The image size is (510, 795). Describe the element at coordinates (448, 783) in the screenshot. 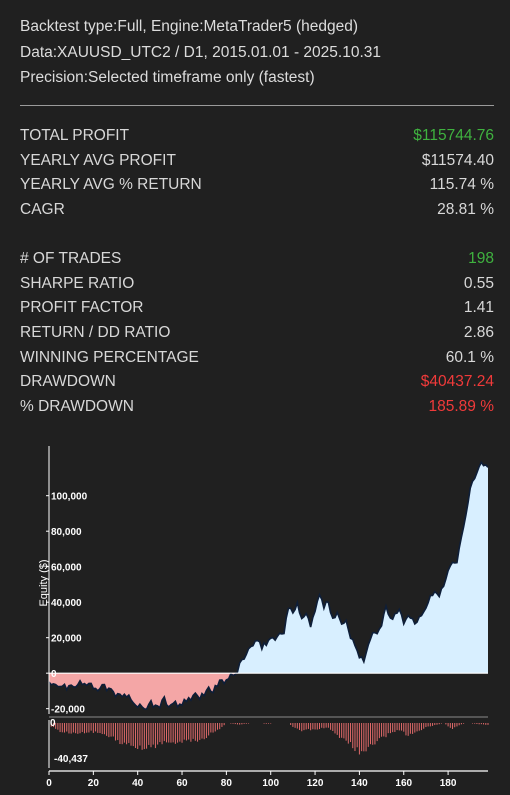

I see `x-tick-label: 180` at that location.